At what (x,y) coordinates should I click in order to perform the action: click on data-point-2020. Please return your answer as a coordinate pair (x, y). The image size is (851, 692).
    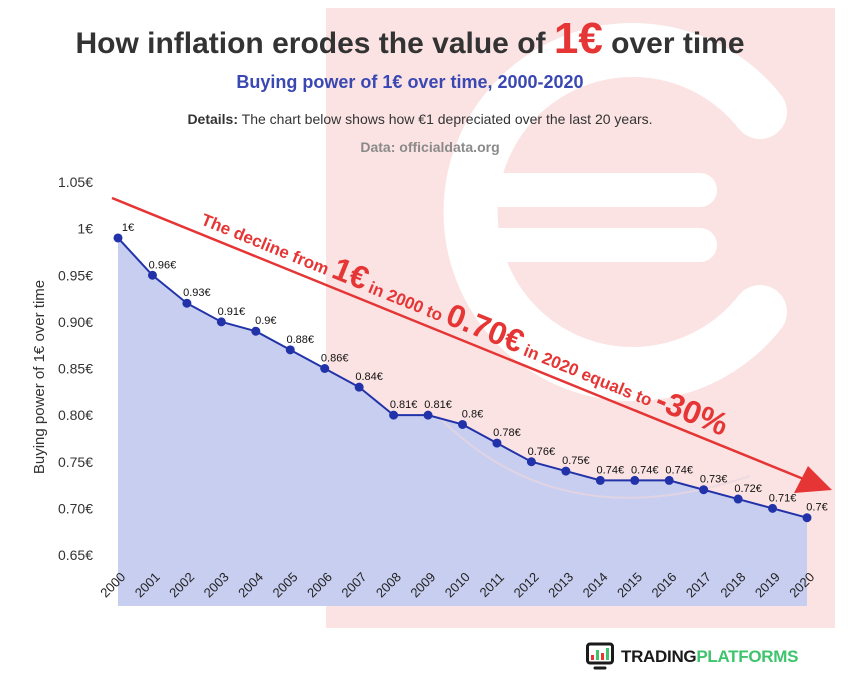
    Looking at the image, I should click on (807, 518).